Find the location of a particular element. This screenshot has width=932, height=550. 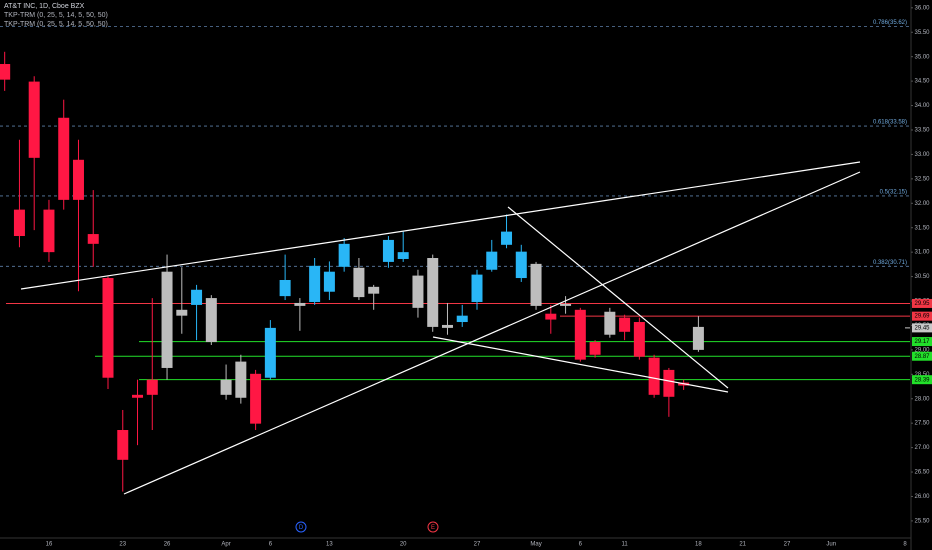

fib-label: 0.618(33.58) is located at coordinates (890, 123).